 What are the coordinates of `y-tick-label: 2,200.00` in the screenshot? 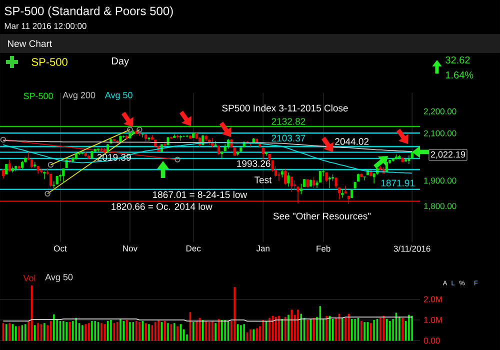 It's located at (440, 112).